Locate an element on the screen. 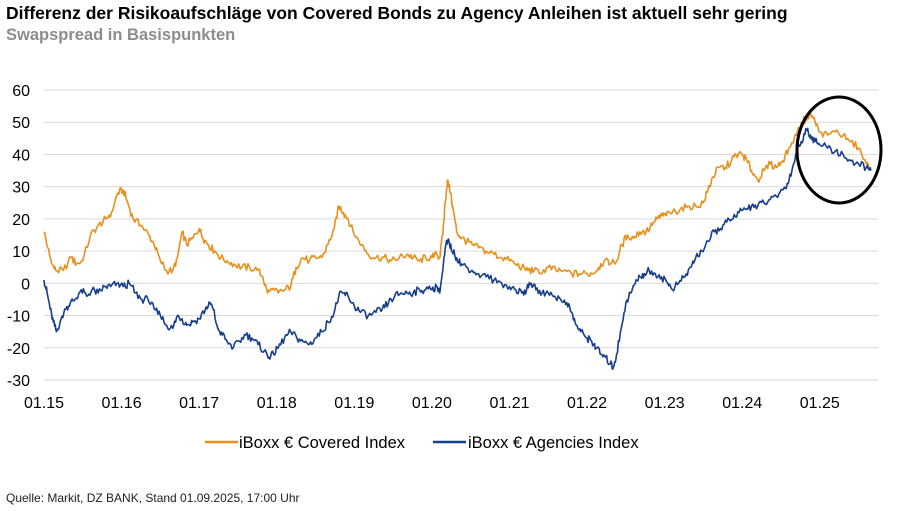  y-tick-label: 10 is located at coordinates (21, 252).